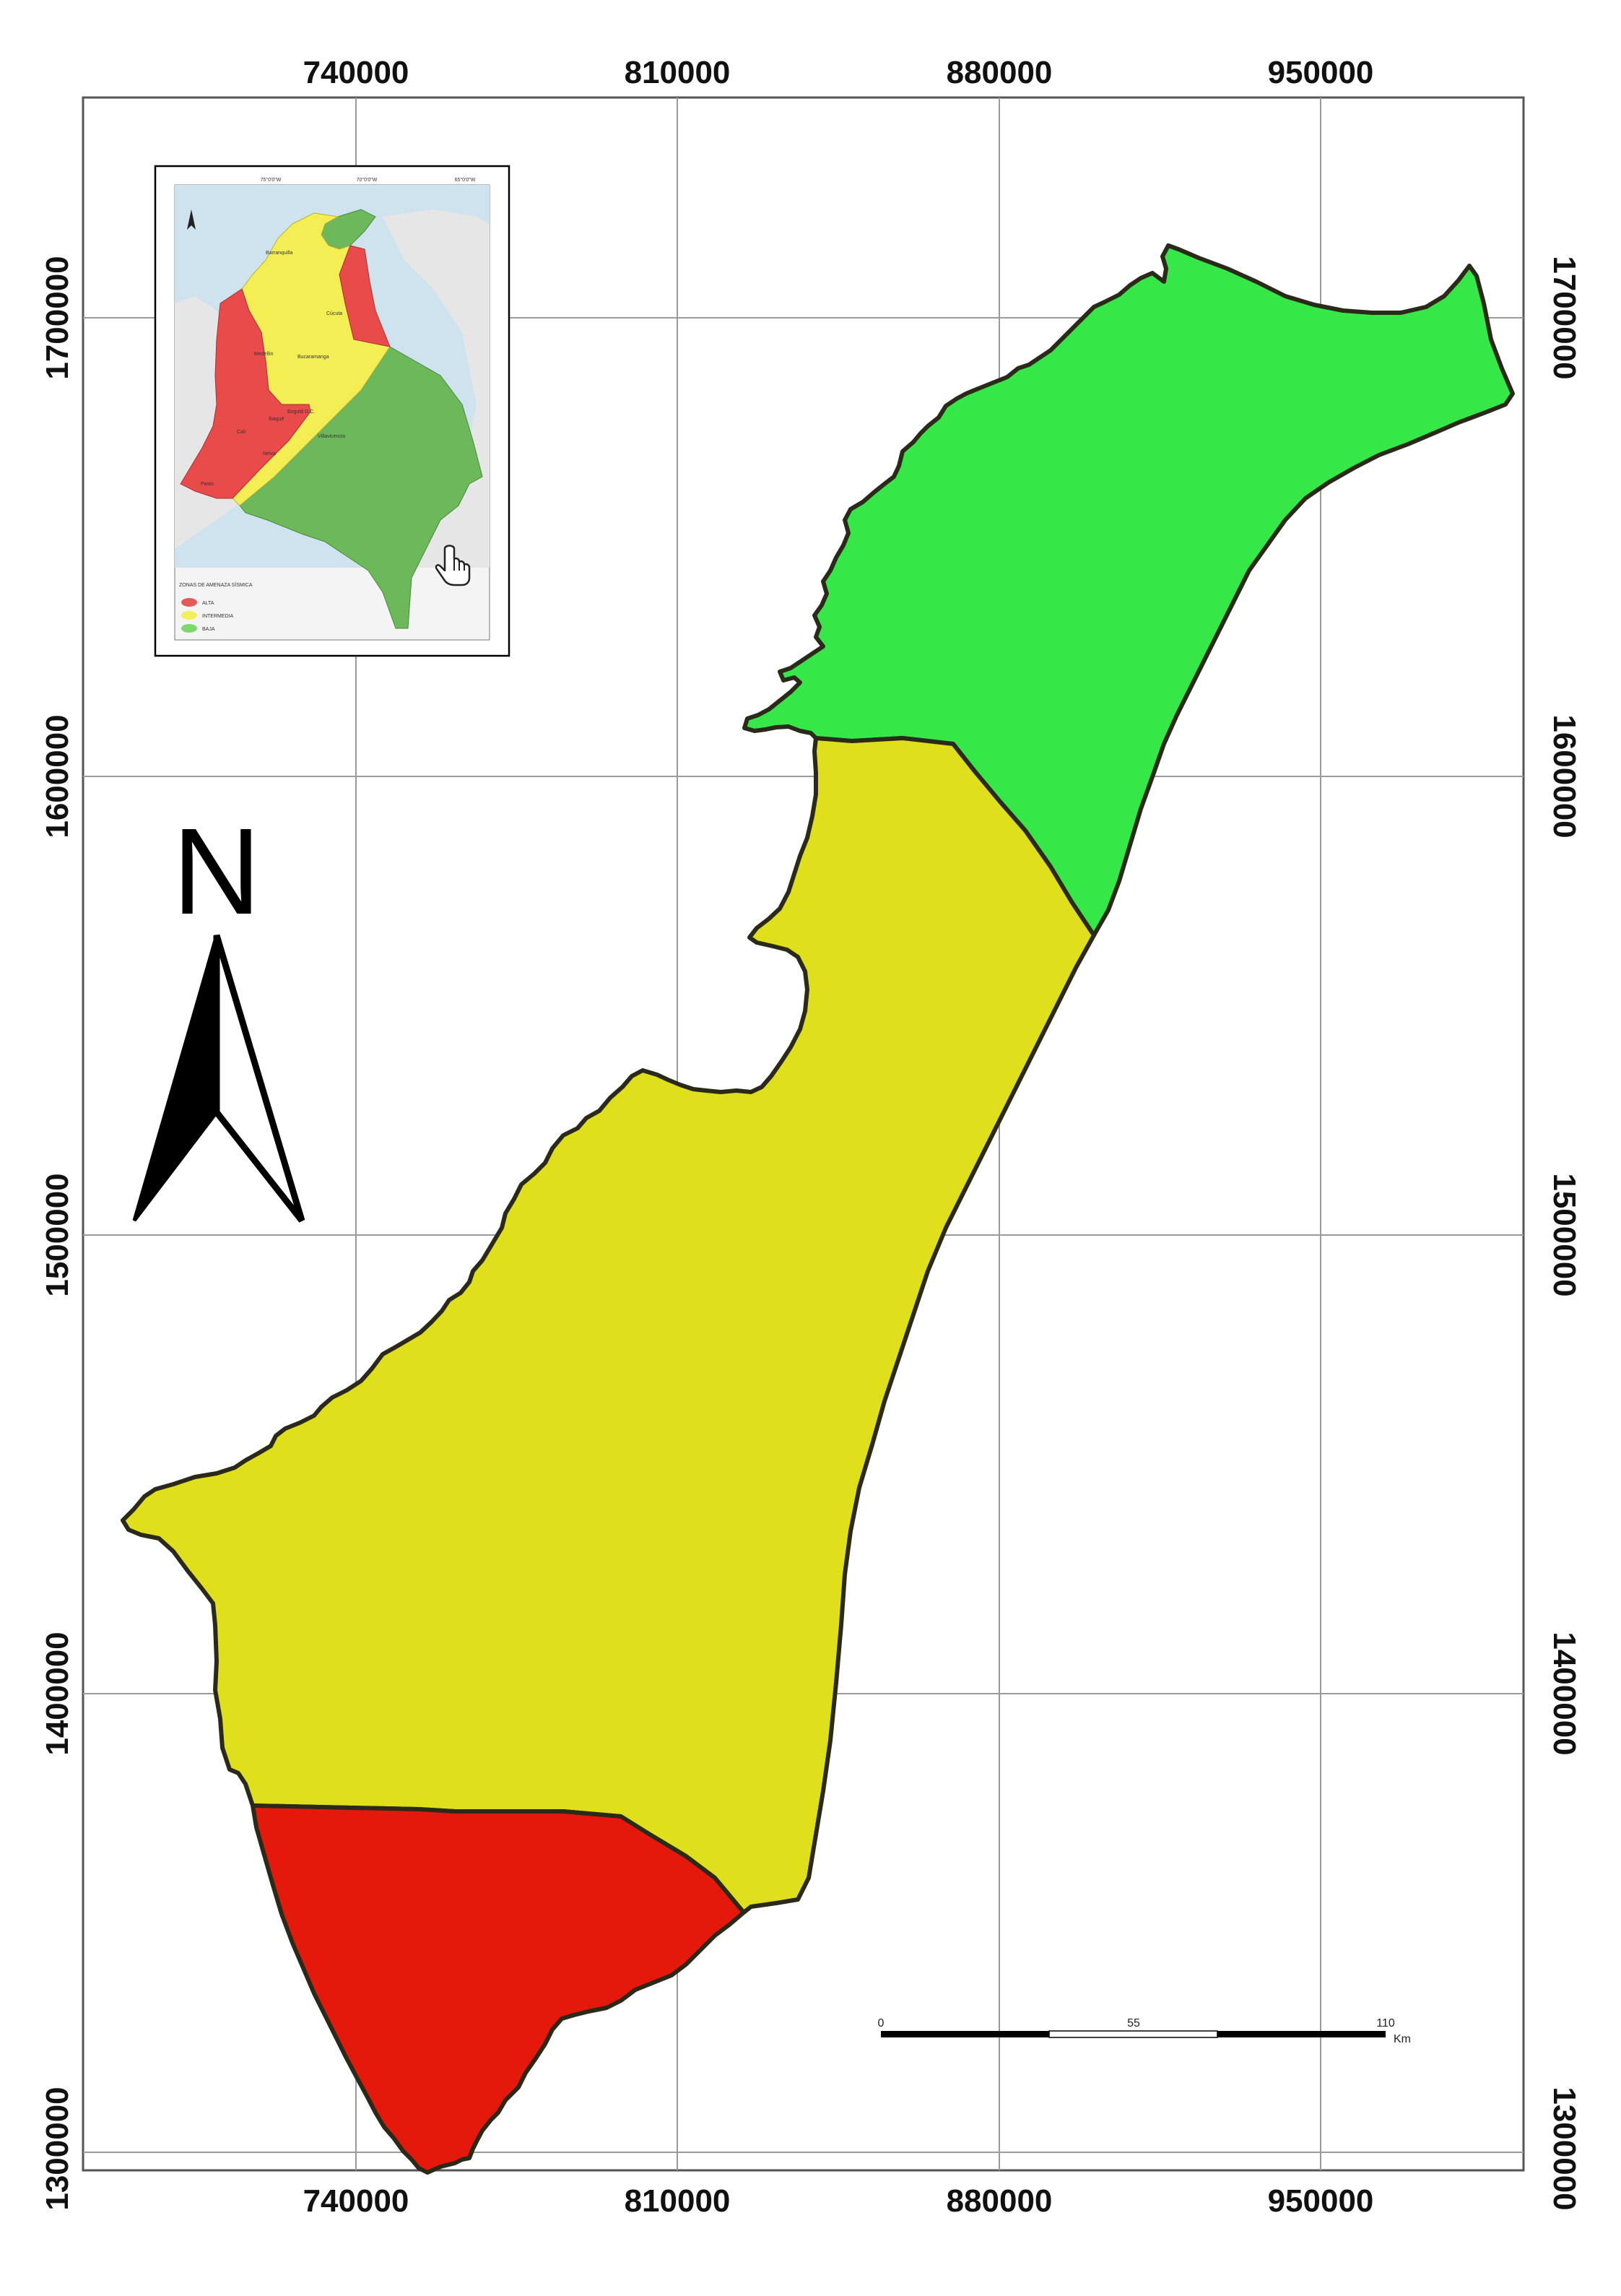  What do you see at coordinates (678, 2201) in the screenshot?
I see `x-tick-label-bottom-2: 810000` at bounding box center [678, 2201].